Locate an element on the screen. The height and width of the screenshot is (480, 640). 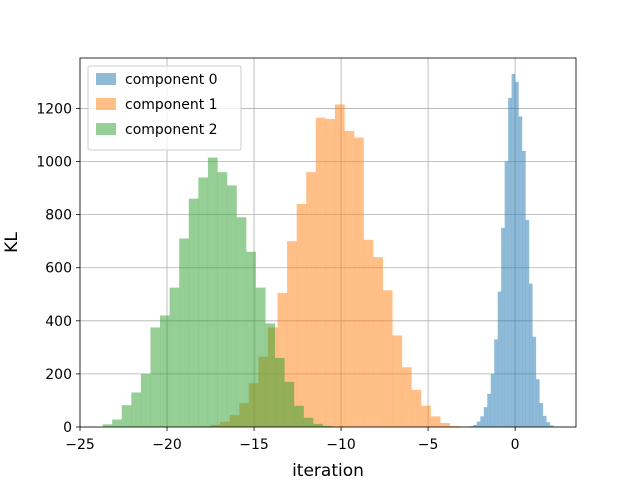
y-tick-label: 0 is located at coordinates (67, 428).